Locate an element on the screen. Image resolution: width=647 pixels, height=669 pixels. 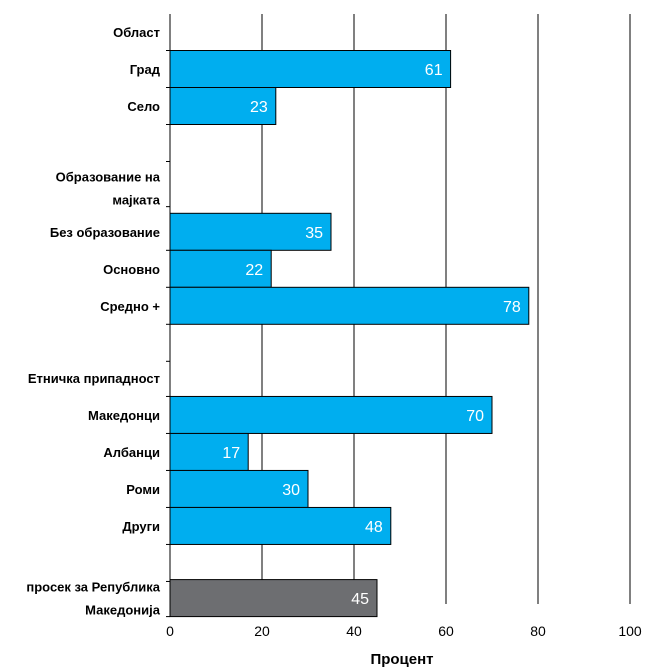
category-label: Без образование is located at coordinates (105, 232).